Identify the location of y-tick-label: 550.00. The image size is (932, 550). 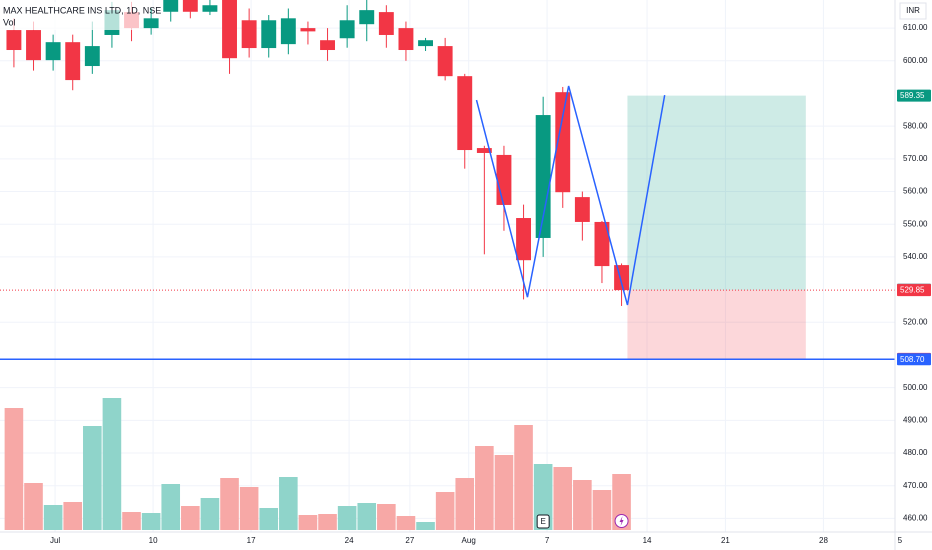
(915, 223).